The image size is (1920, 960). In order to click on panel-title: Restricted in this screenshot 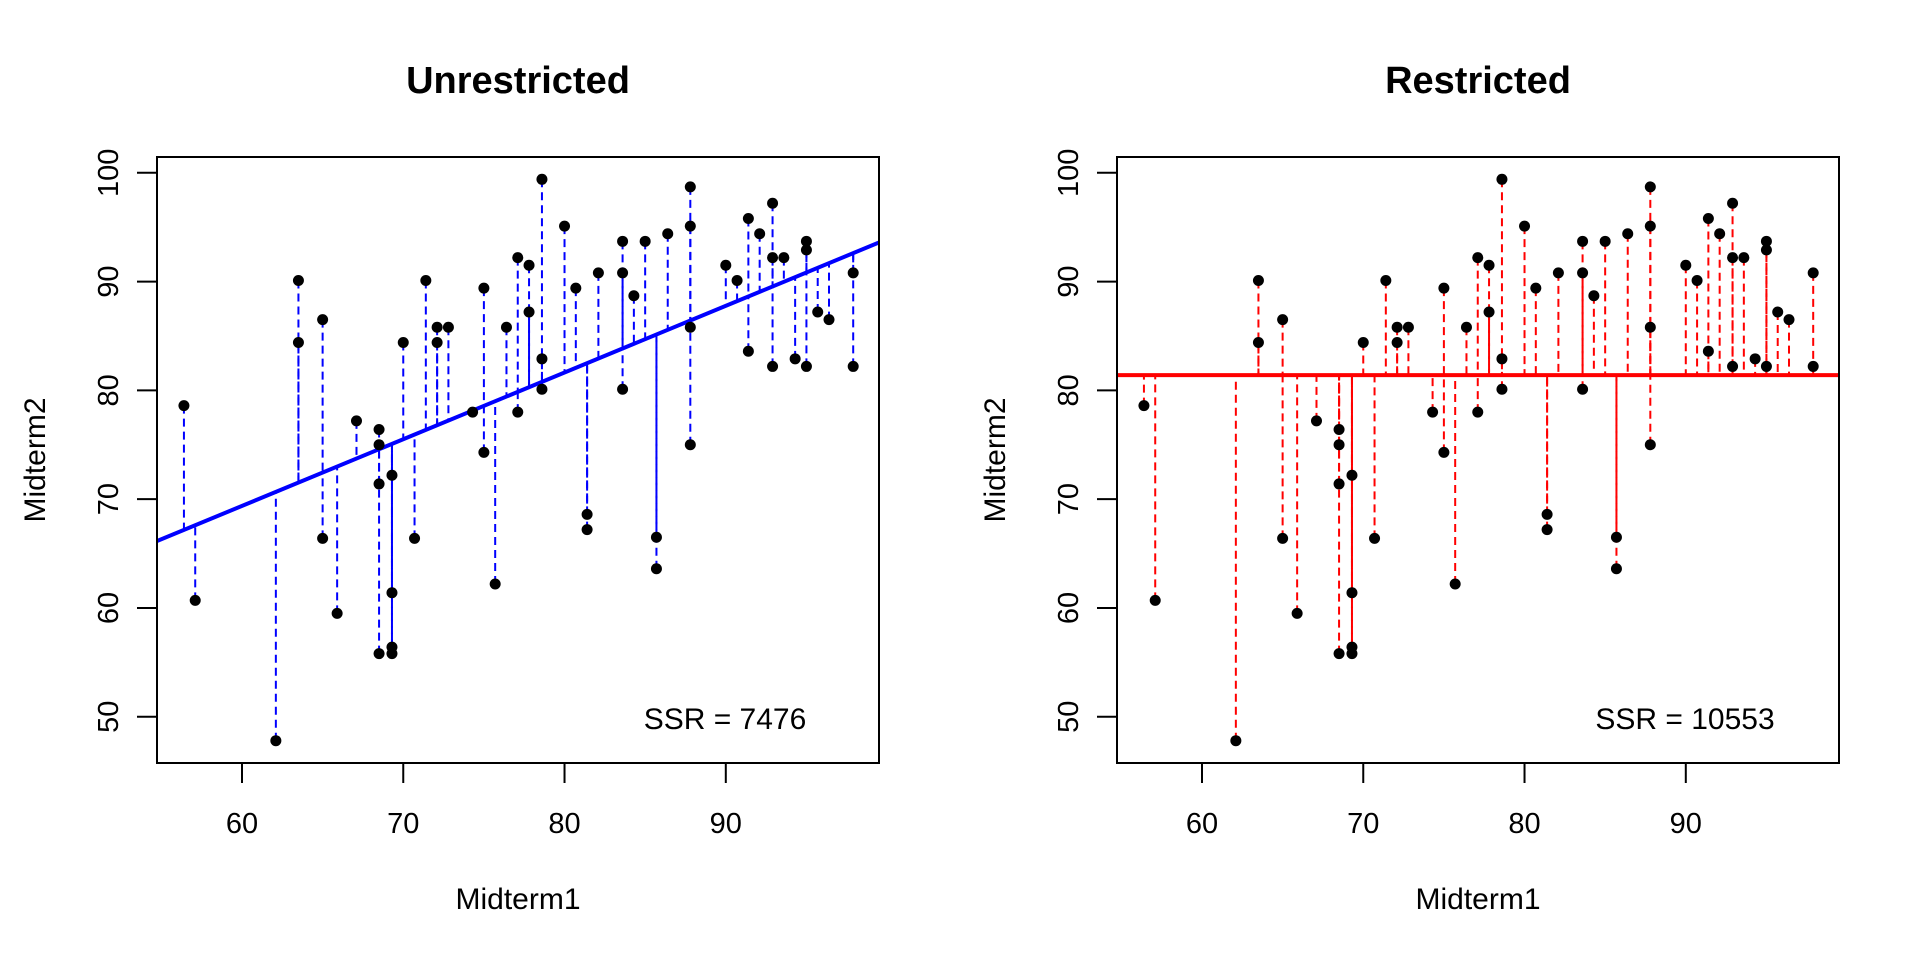, I will do `click(1478, 81)`.